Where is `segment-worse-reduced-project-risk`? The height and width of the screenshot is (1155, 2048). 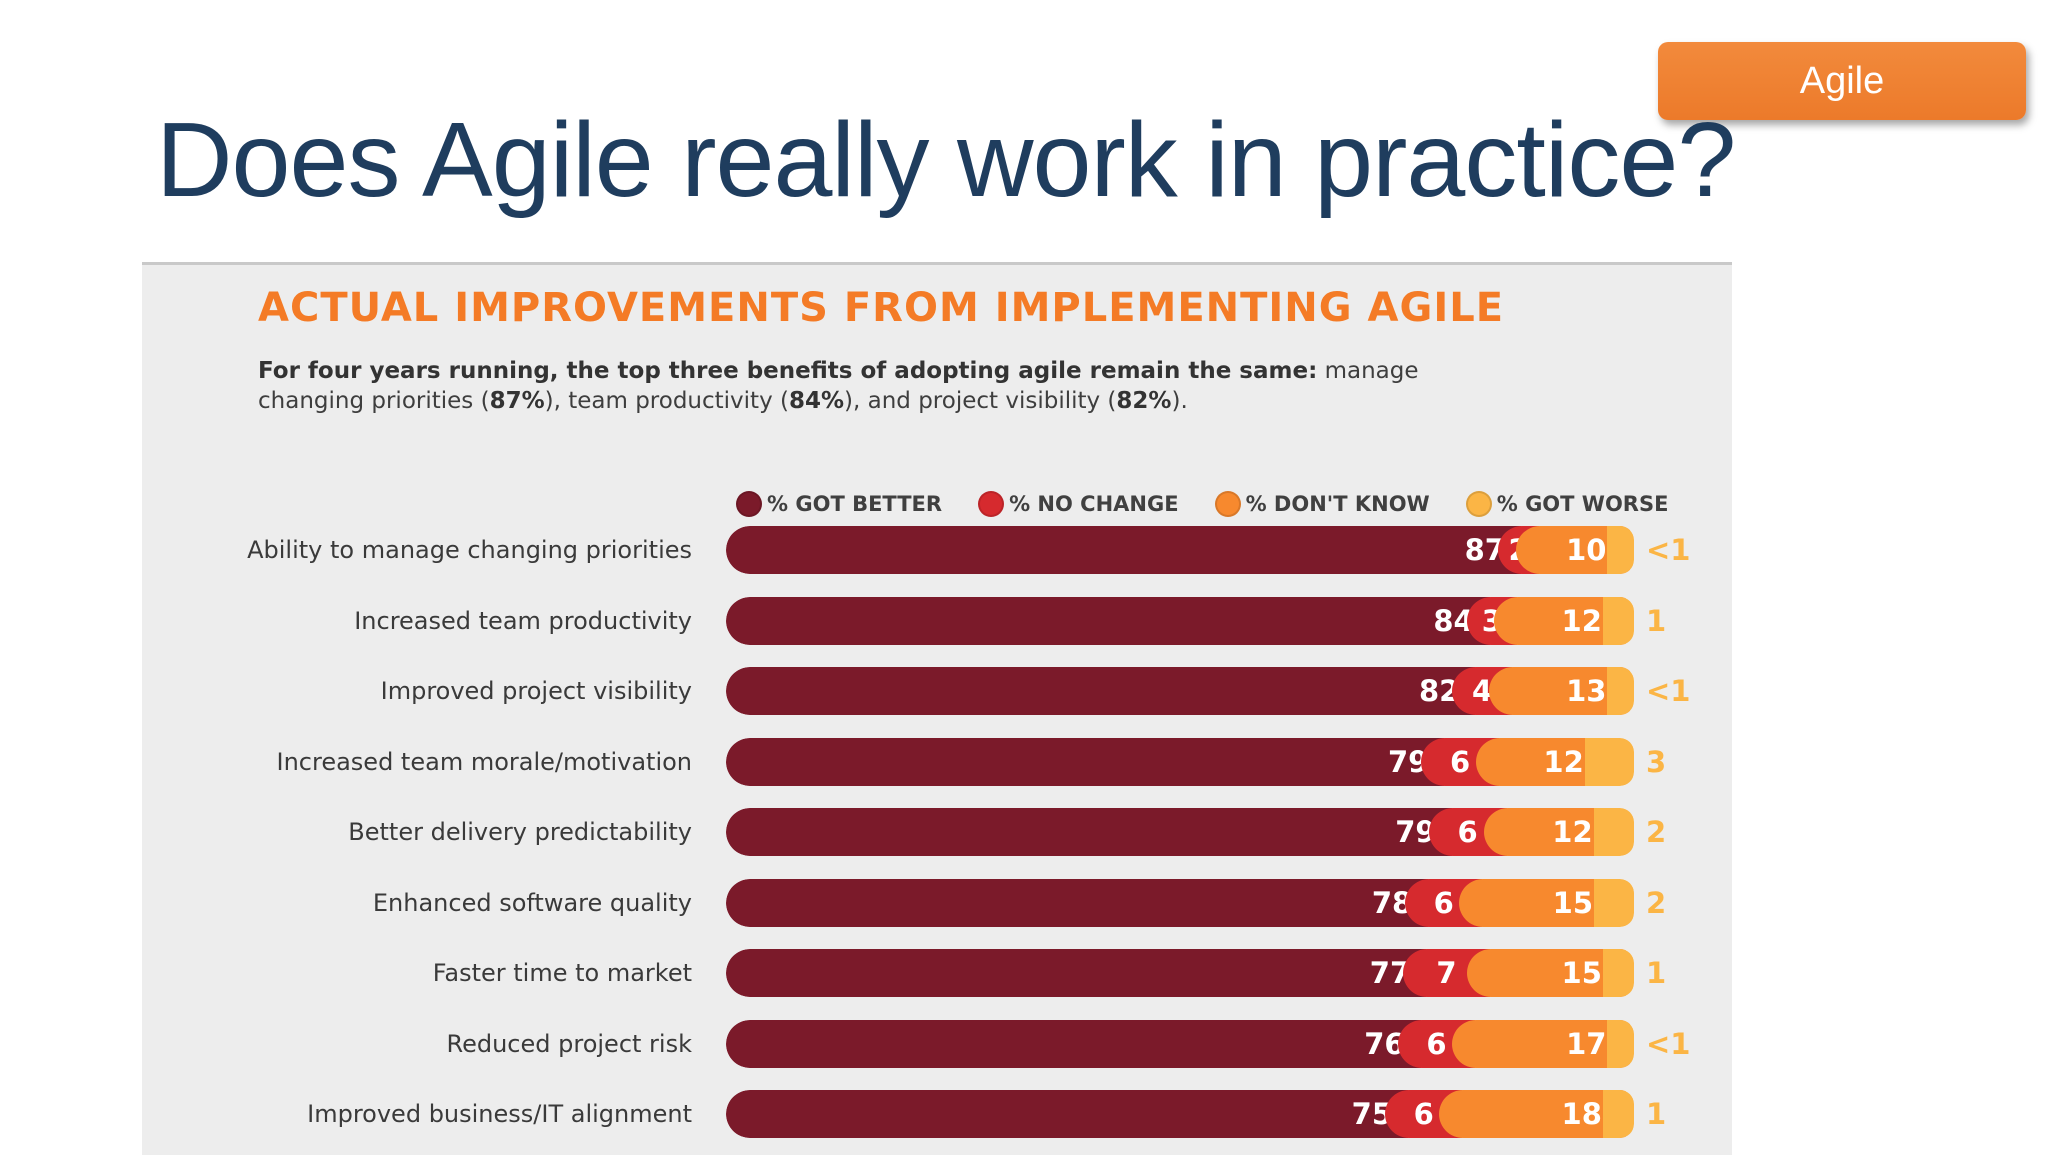 segment-worse-reduced-project-risk is located at coordinates (1620, 1044).